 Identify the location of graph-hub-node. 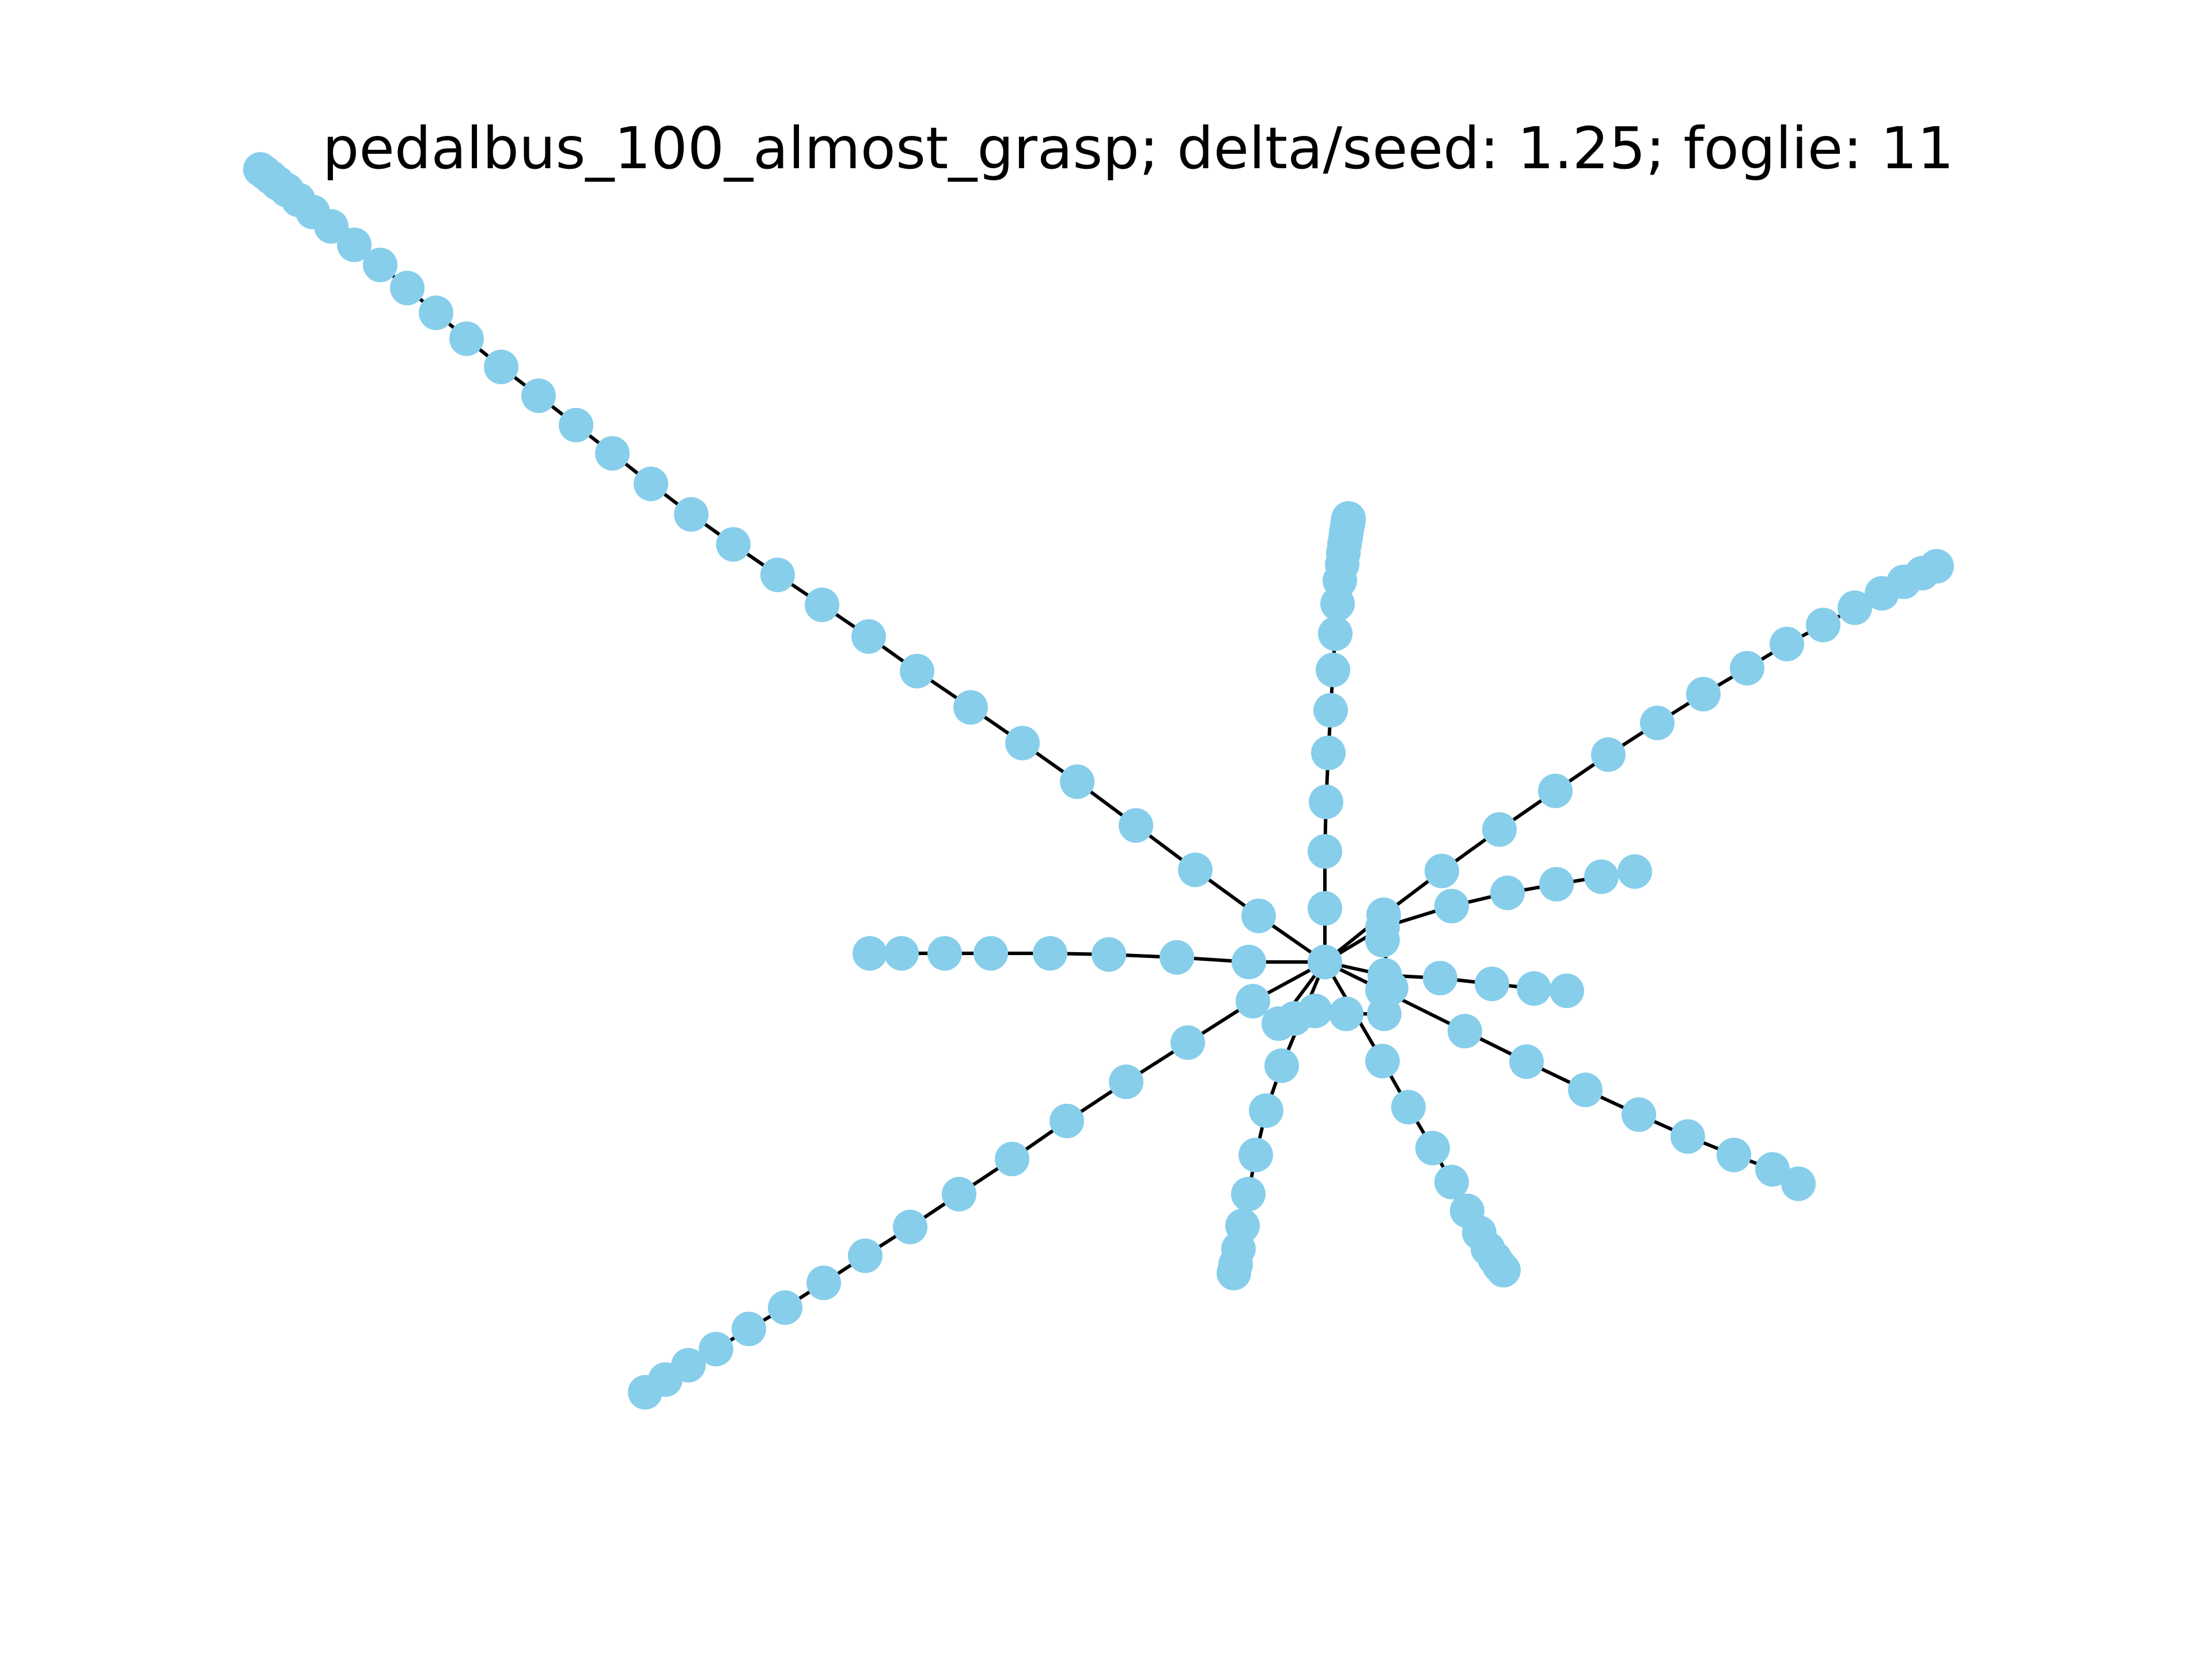
(1325, 962).